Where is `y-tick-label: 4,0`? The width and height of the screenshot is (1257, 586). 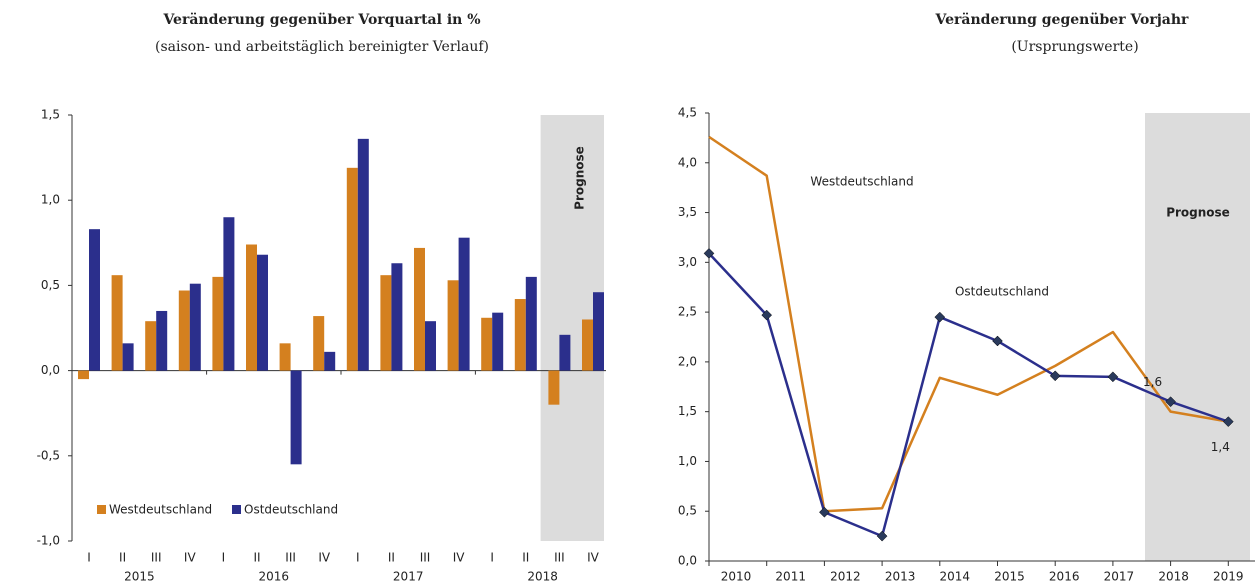
y-tick-label: 4,0 is located at coordinates (687, 162).